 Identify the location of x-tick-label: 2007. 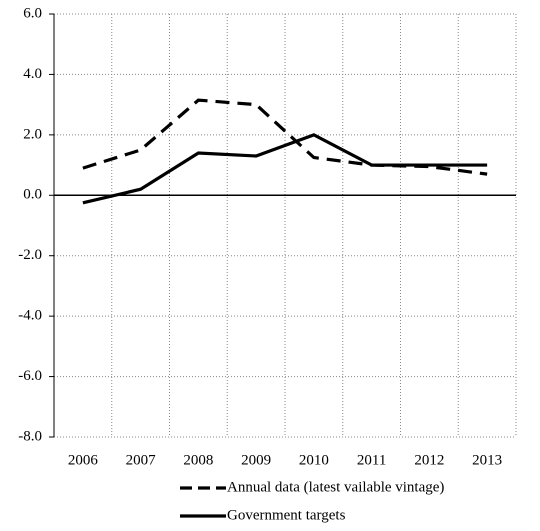
(141, 460).